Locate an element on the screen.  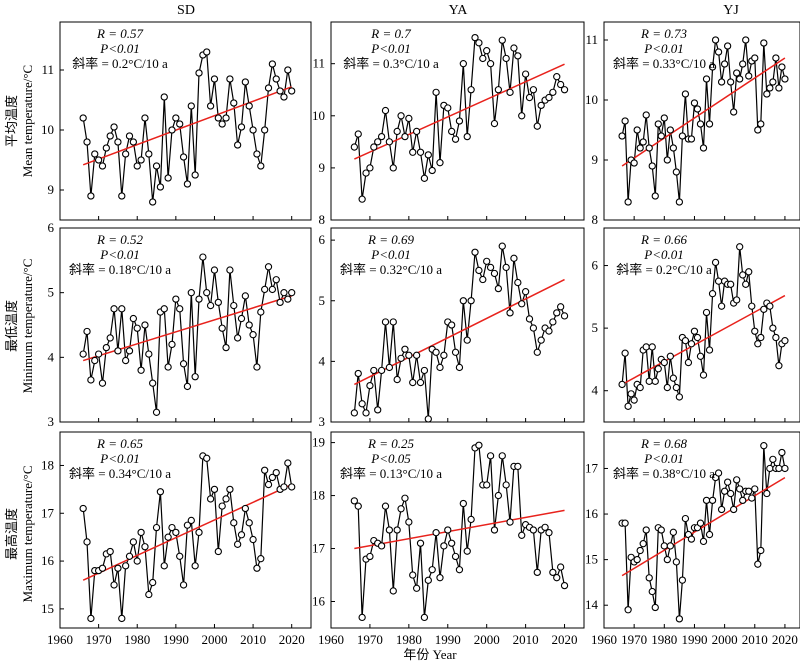
stat-slope: 斜率 = 0.34°C/10 a is located at coordinates (120, 473).